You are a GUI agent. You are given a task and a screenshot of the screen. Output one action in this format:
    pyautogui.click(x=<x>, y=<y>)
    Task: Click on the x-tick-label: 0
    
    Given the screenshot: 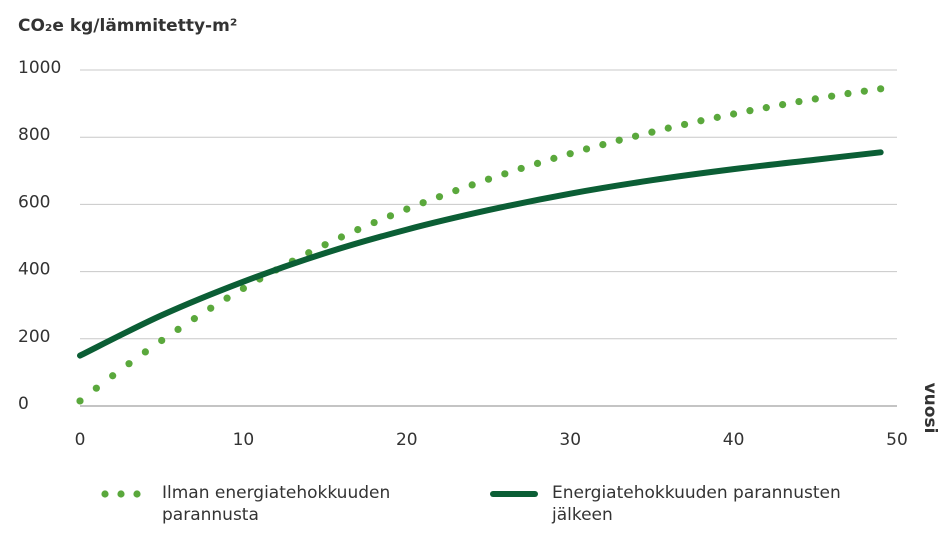 What is the action you would take?
    pyautogui.click(x=80, y=440)
    